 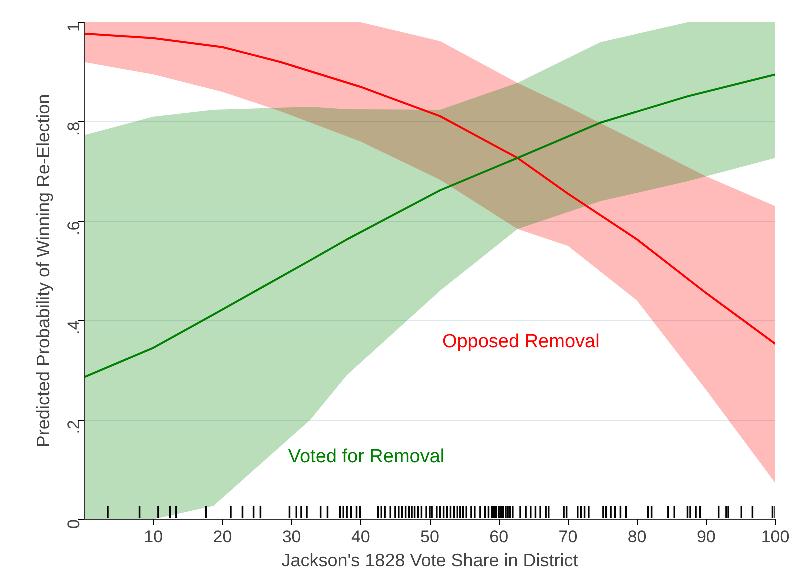 I want to click on y-tick-label: 1, so click(x=74, y=27).